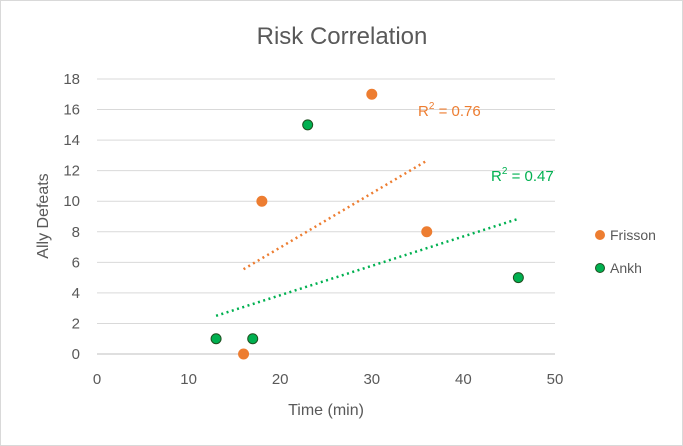  I want to click on x-tick-label: 50, so click(555, 379).